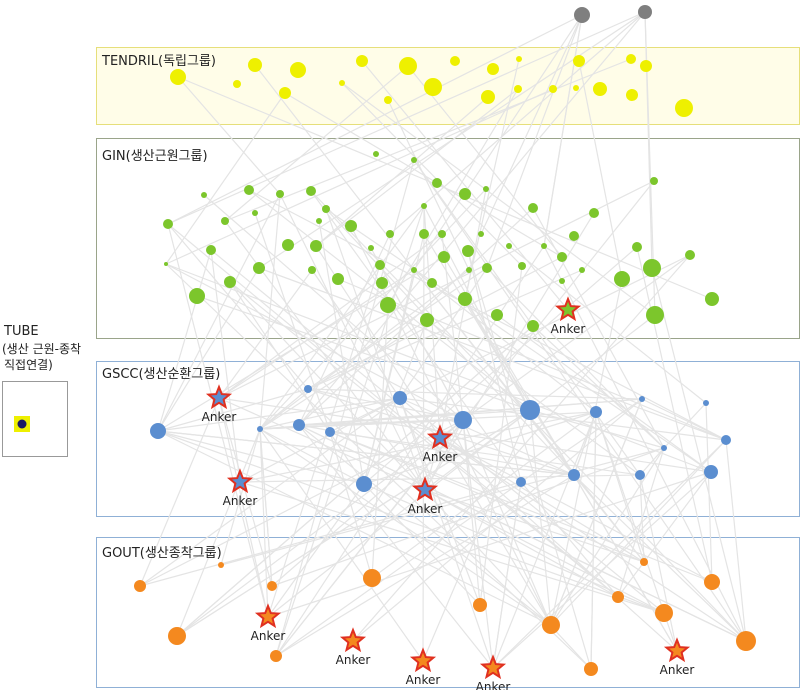 The height and width of the screenshot is (690, 800). Describe the element at coordinates (645, 12) in the screenshot. I see `gray-node` at that location.